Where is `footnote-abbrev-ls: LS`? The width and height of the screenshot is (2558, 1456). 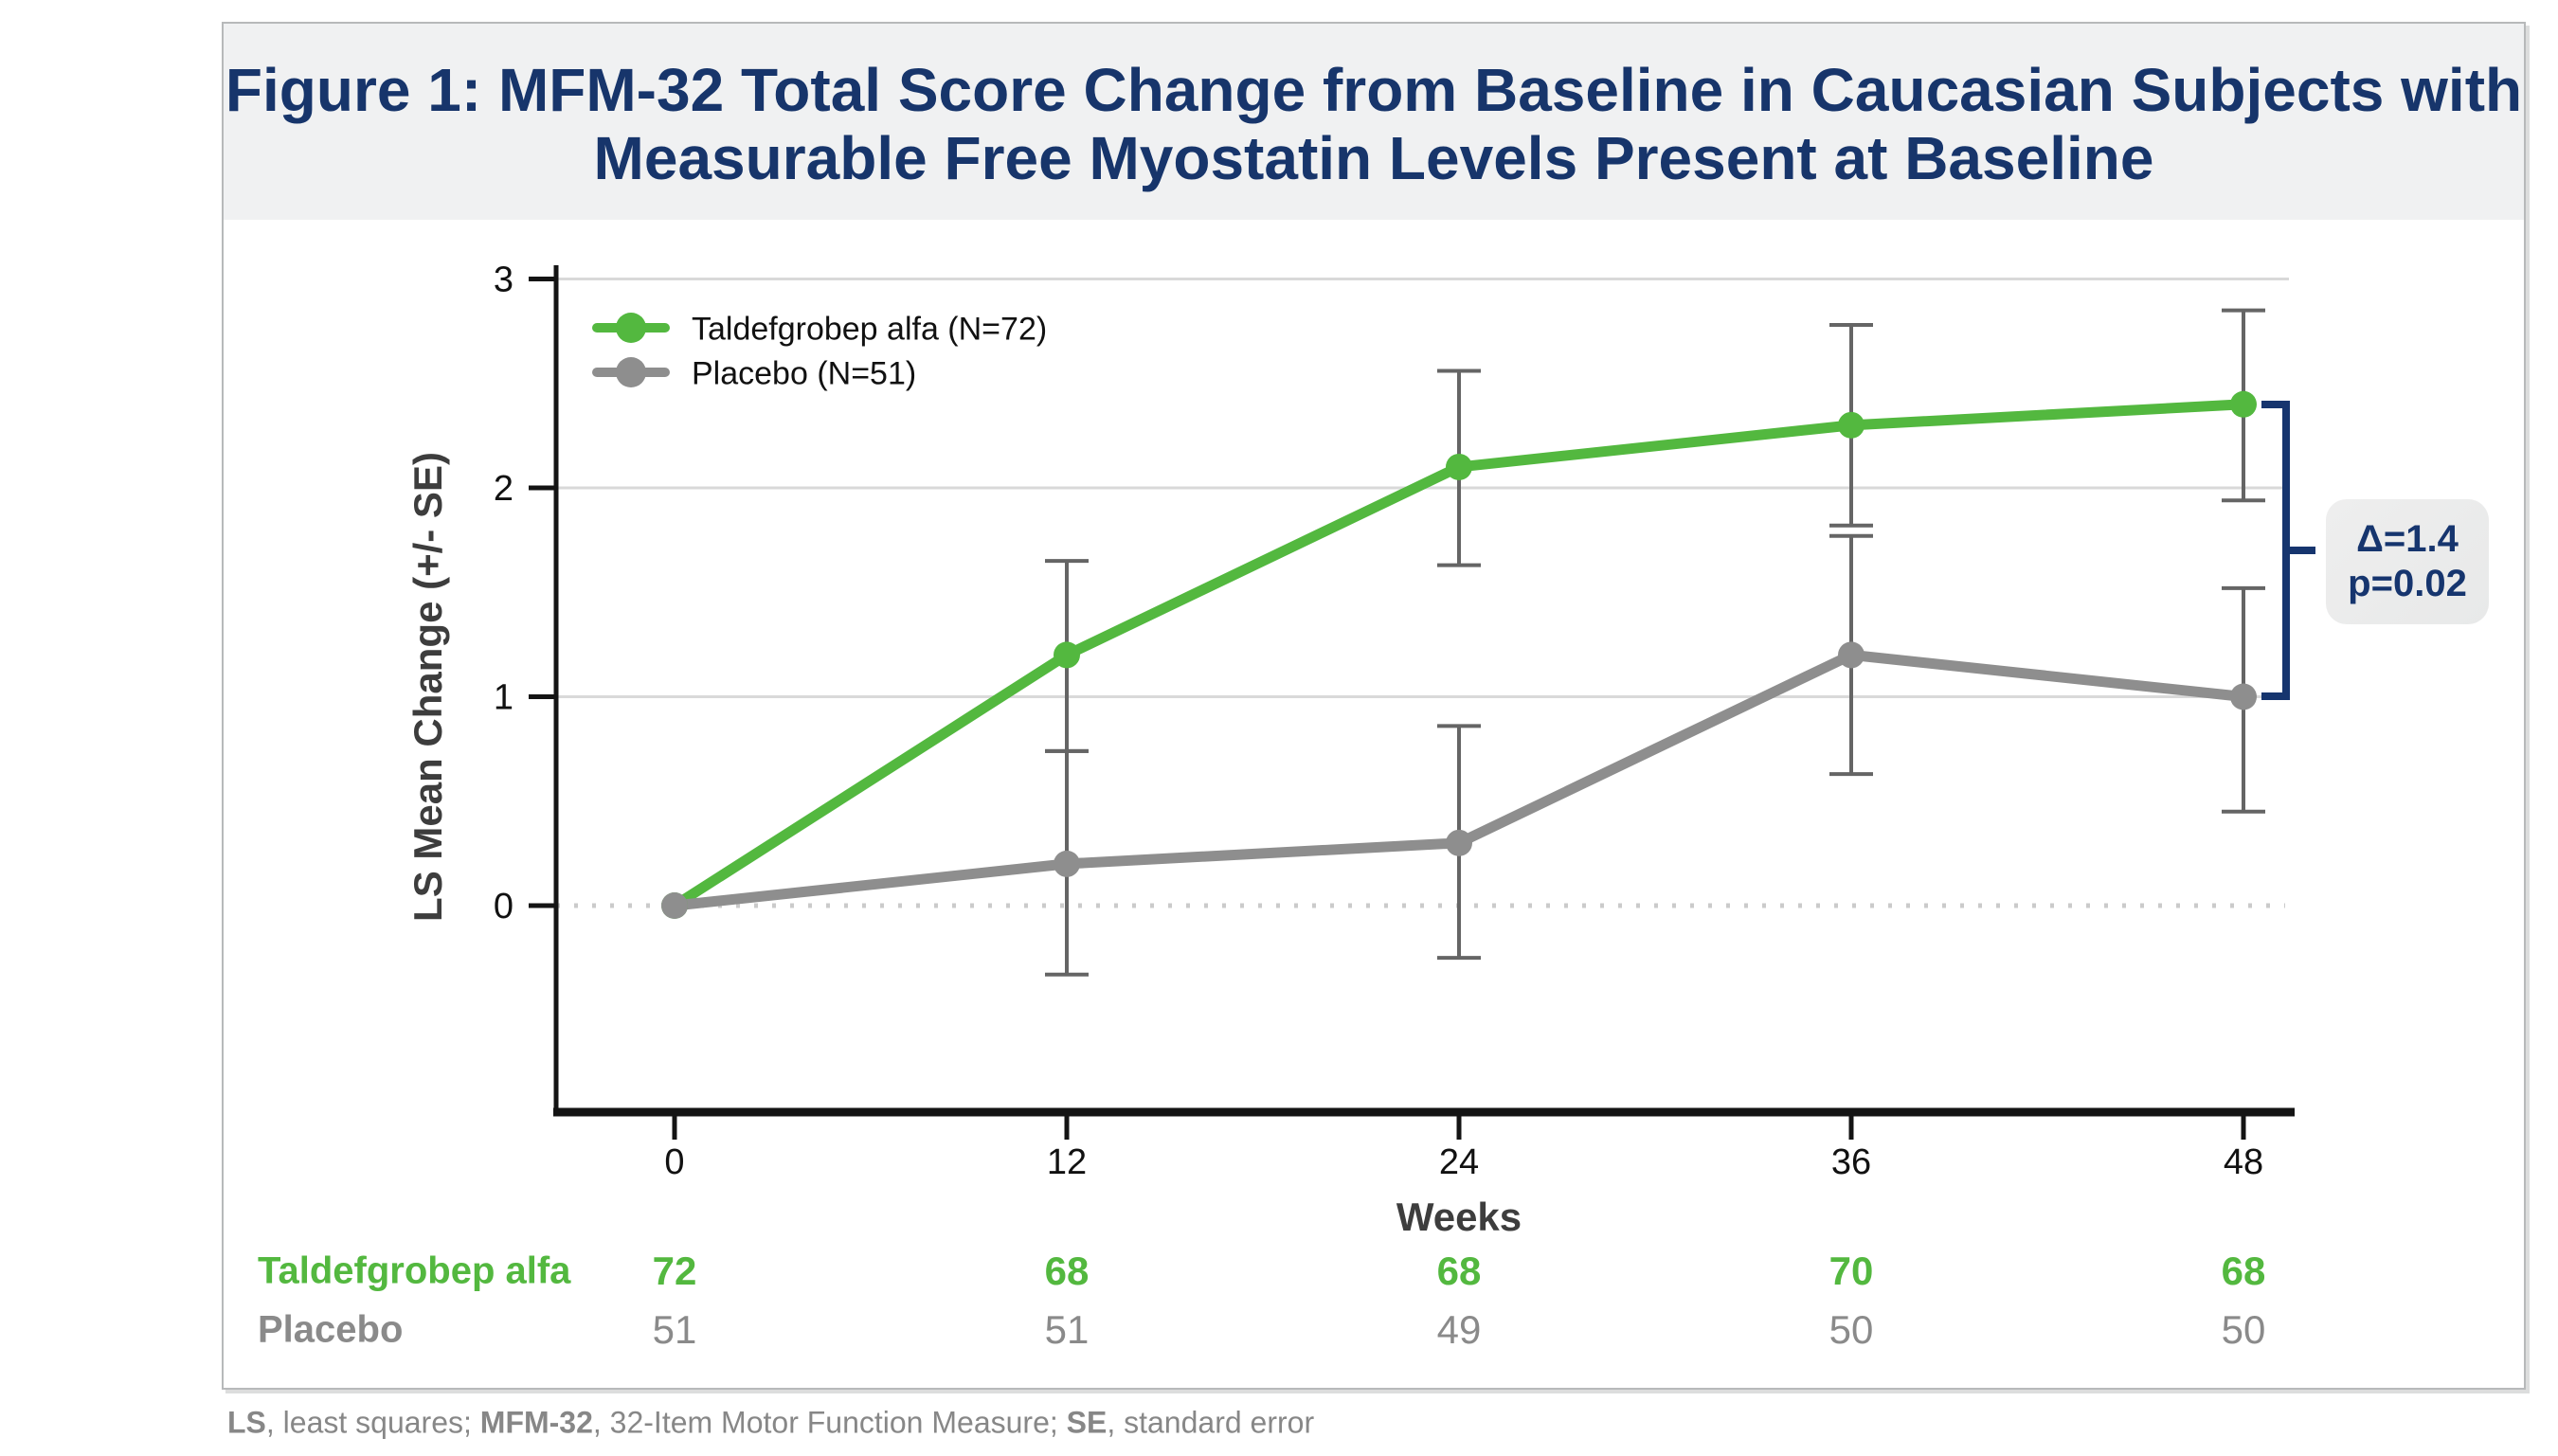
footnote-abbrev-ls: LS is located at coordinates (246, 1422).